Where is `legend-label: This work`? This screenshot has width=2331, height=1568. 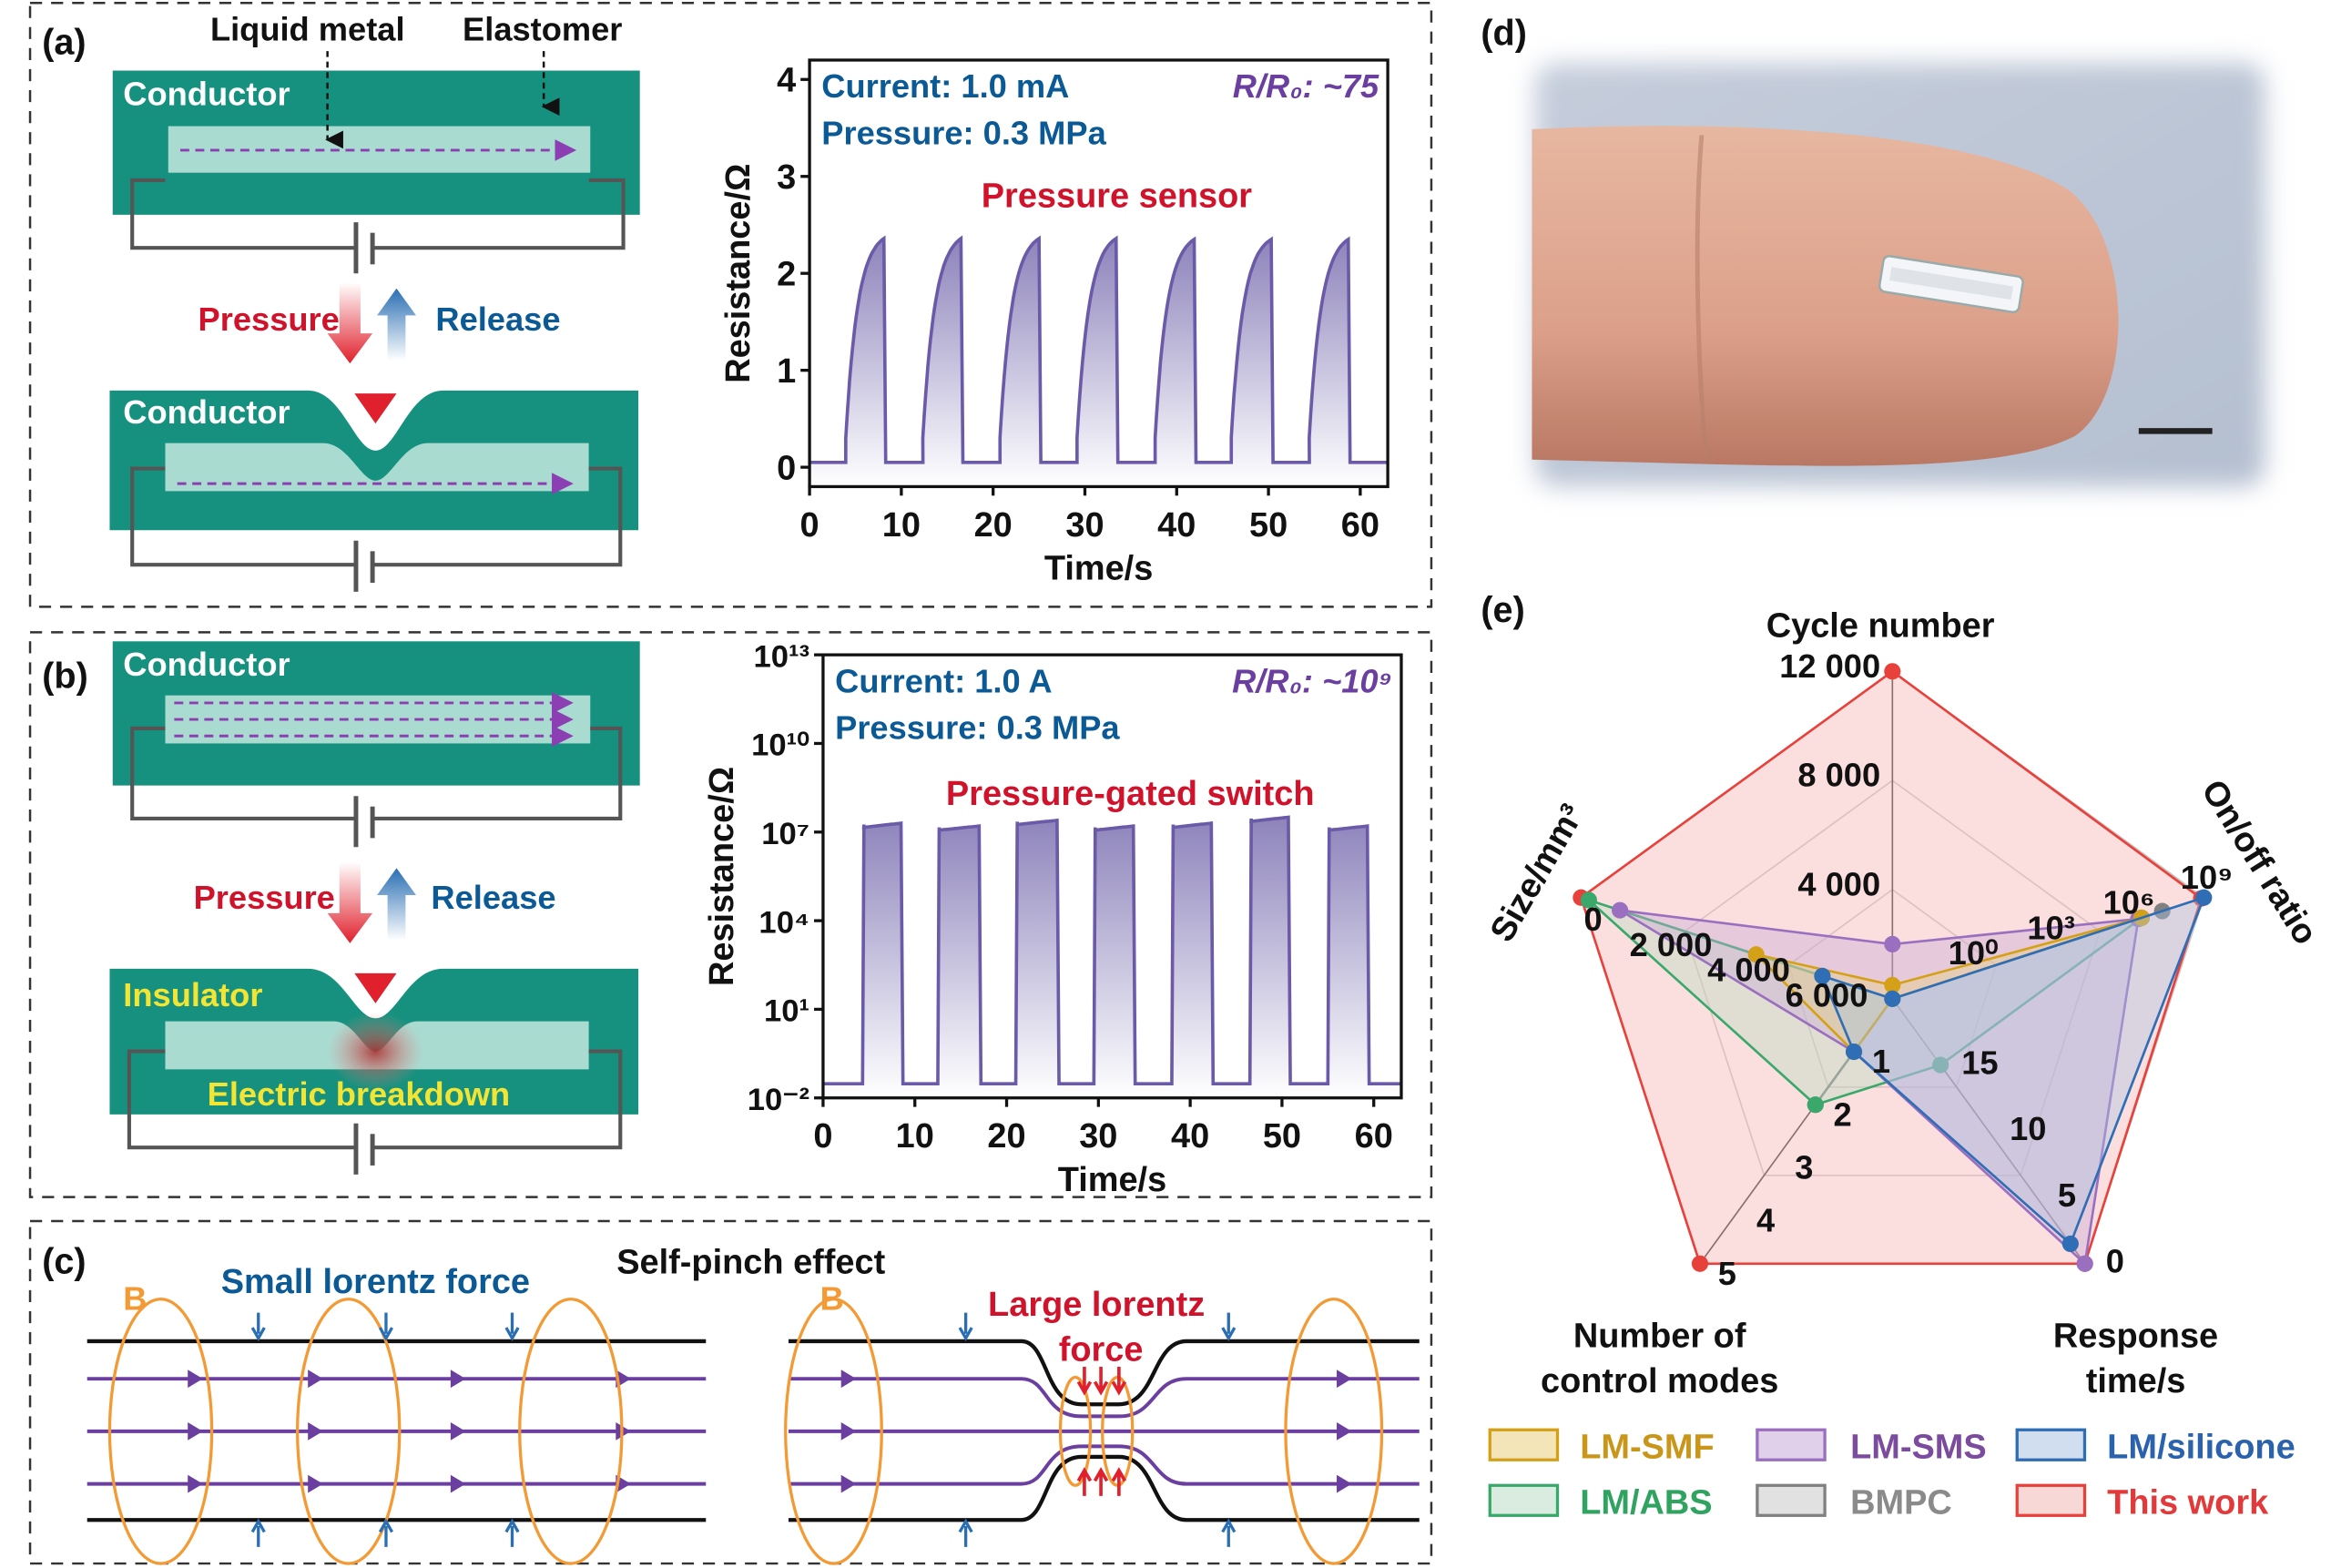 legend-label: This work is located at coordinates (2188, 1503).